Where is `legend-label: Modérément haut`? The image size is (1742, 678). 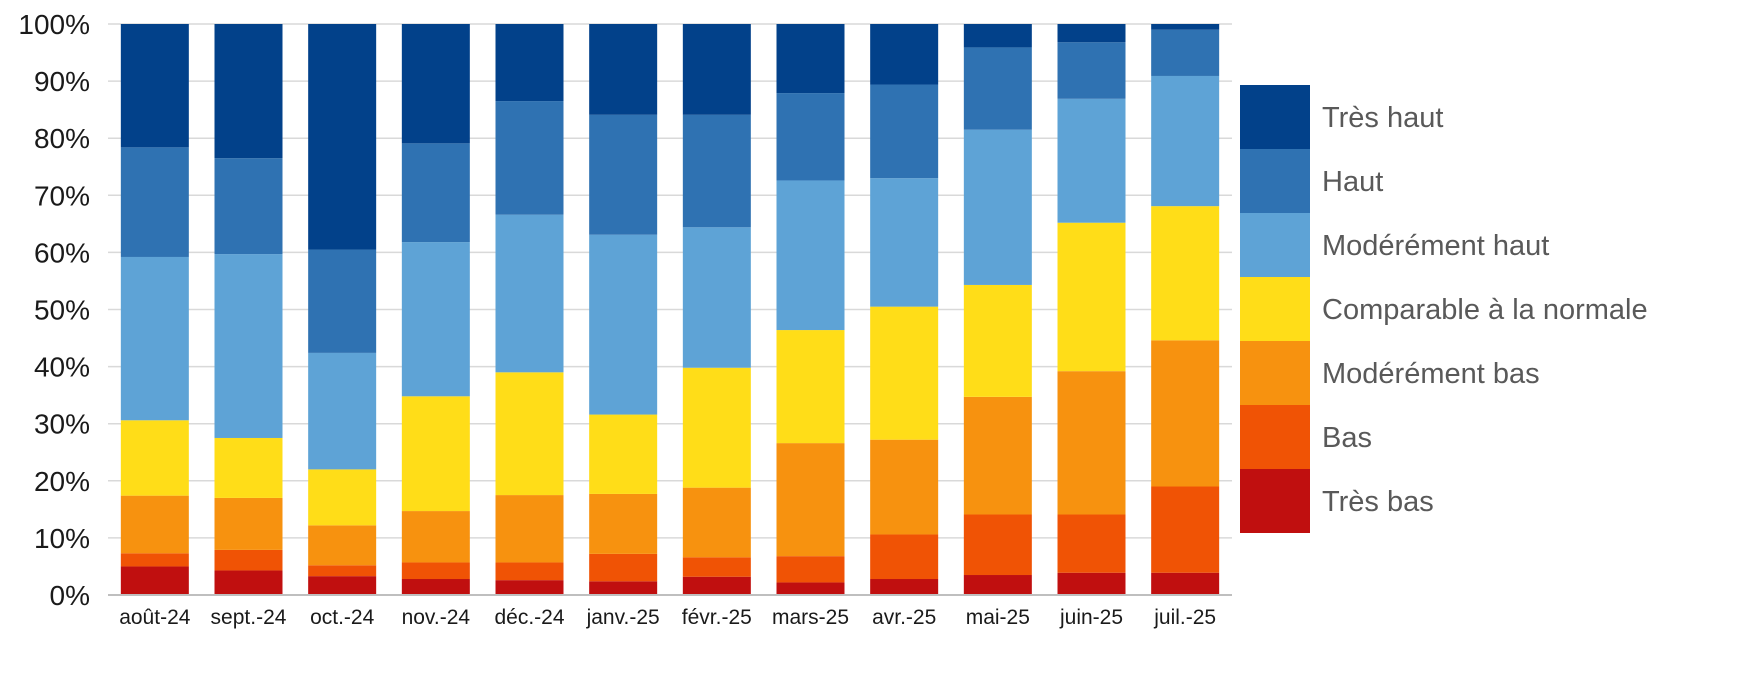
legend-label: Modérément haut is located at coordinates (1435, 246).